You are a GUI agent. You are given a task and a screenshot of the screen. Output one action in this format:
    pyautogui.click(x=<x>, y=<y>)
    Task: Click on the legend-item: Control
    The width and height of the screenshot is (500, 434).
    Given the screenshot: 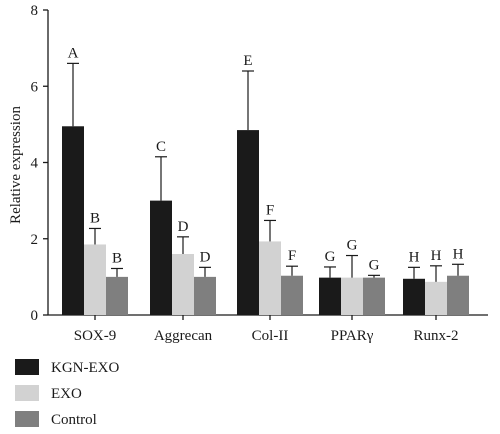 What is the action you would take?
    pyautogui.click(x=56, y=419)
    